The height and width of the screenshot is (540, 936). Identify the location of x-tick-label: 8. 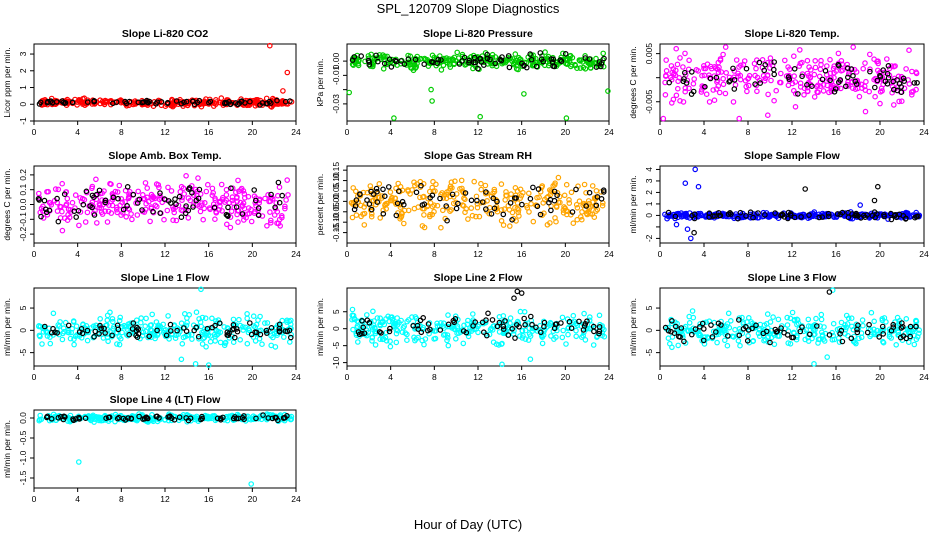
(748, 377).